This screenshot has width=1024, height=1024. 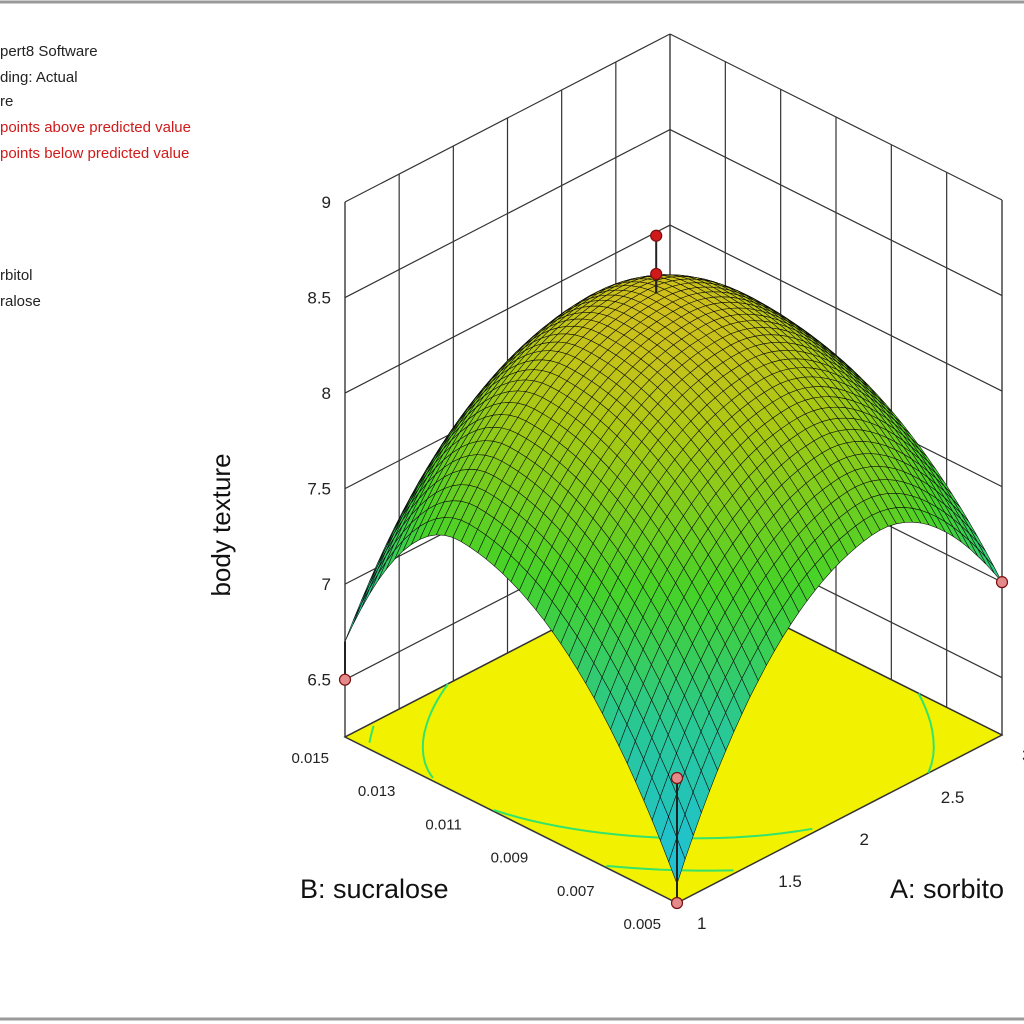 I want to click on z-tick-label: 7.5, so click(x=319, y=489).